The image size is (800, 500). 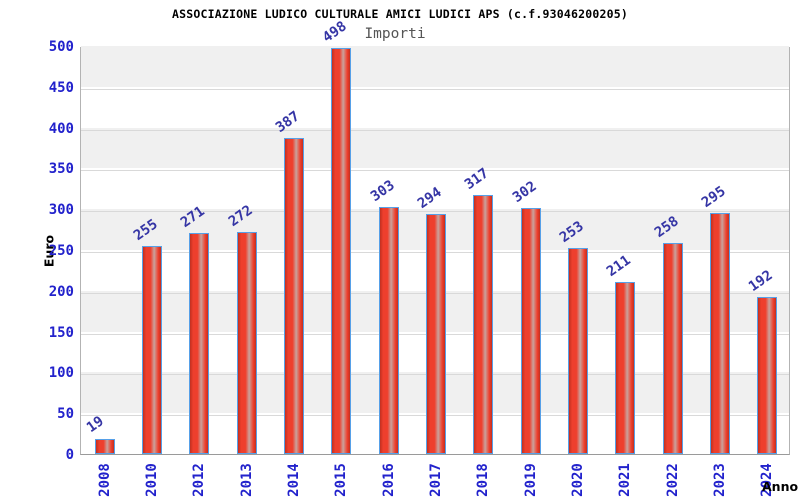 What do you see at coordinates (625, 480) in the screenshot?
I see `x-tick-text: 2021` at bounding box center [625, 480].